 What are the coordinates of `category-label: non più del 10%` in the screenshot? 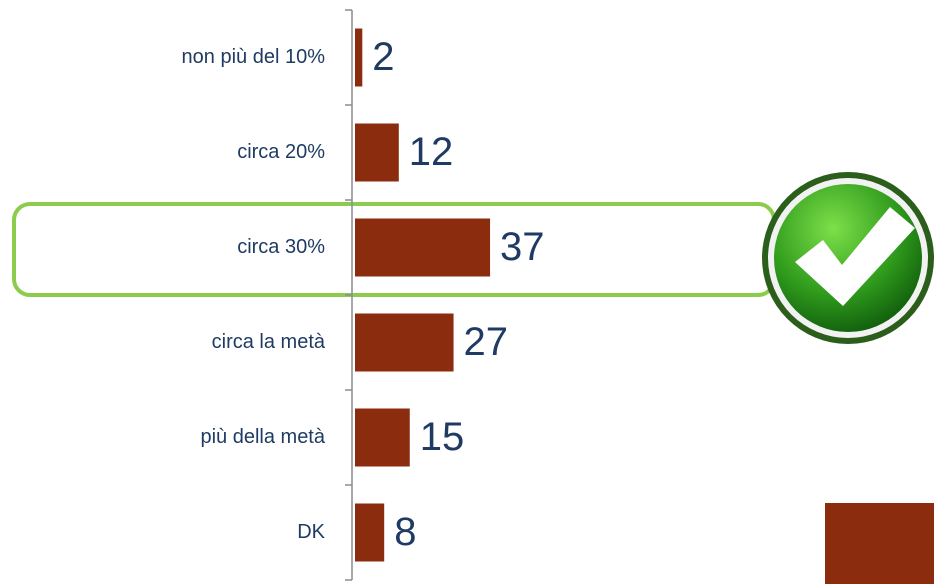 It's located at (254, 57).